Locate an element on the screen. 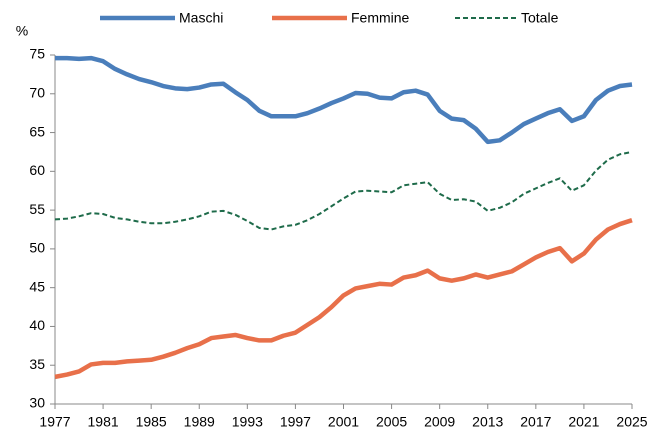 Image resolution: width=664 pixels, height=437 pixels. x-tick-label: 1993 is located at coordinates (247, 422).